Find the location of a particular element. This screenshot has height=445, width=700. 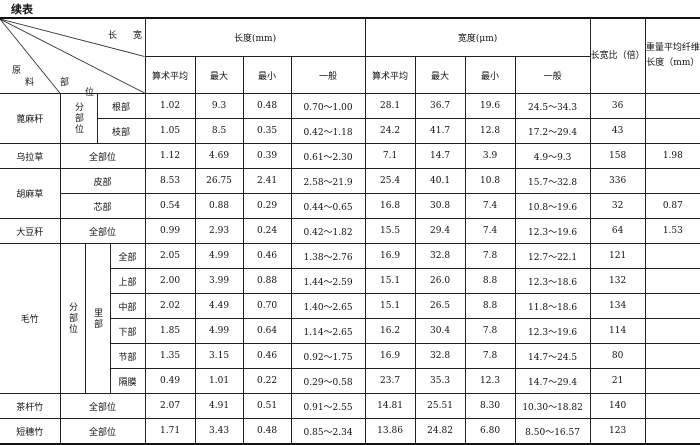

length-mean-cell: 1.02 is located at coordinates (170, 106).